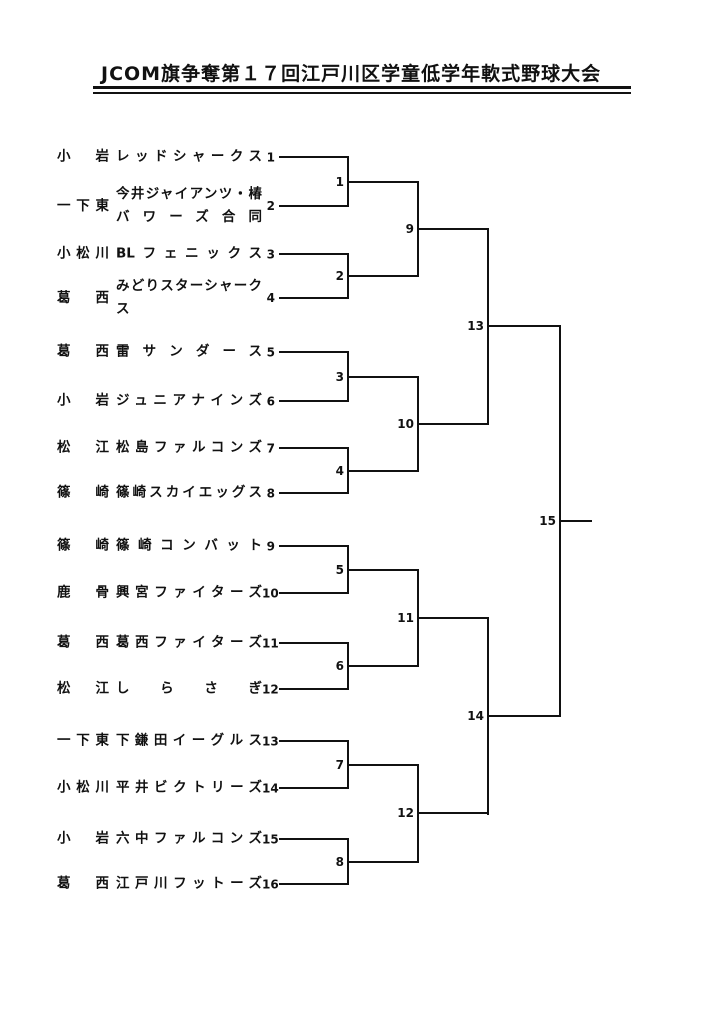 The image size is (724, 1024). I want to click on team-seed: 12, so click(270, 689).